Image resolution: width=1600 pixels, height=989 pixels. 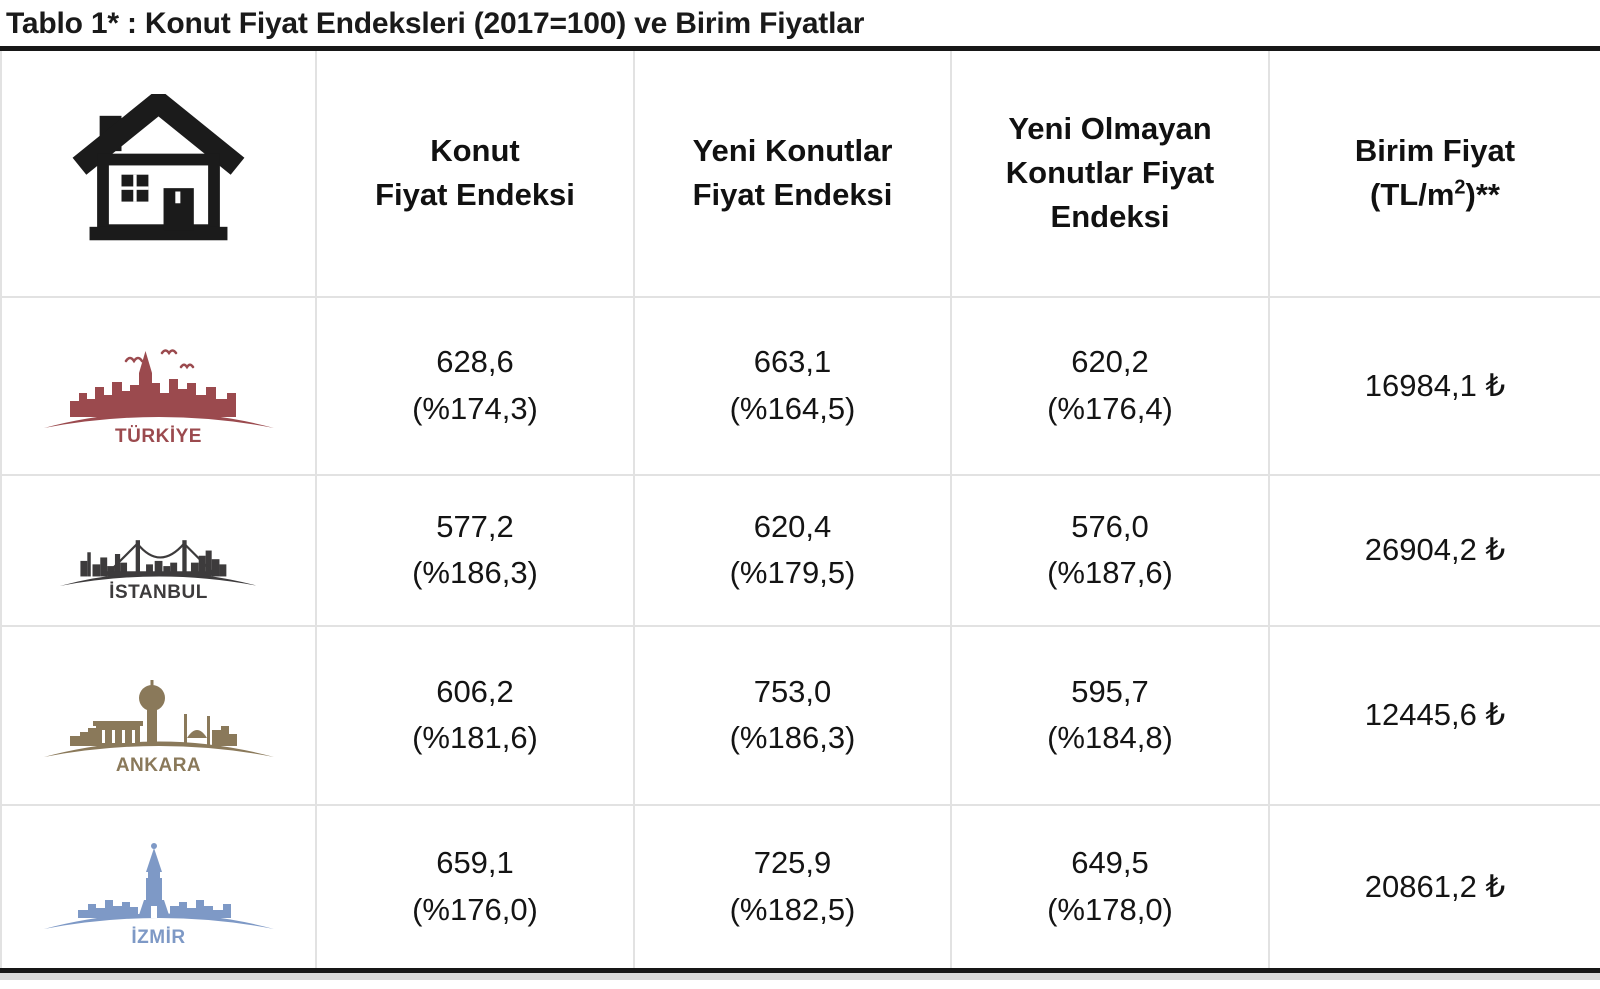 I want to click on index-change: (%176,0), so click(x=475, y=909).